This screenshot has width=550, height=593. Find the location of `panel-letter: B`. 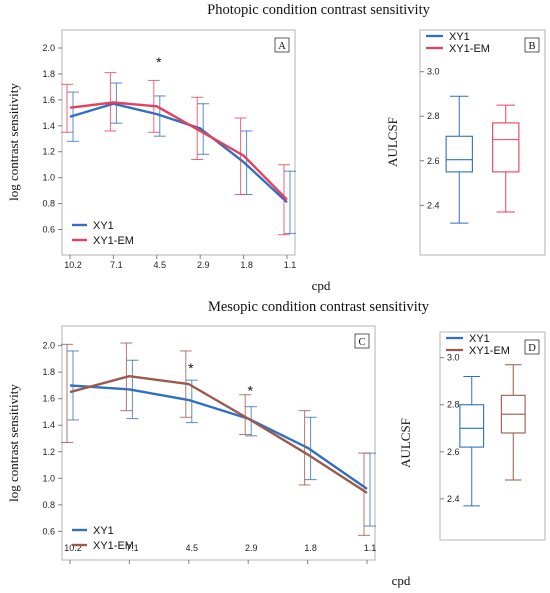

panel-letter: B is located at coordinates (531, 46).